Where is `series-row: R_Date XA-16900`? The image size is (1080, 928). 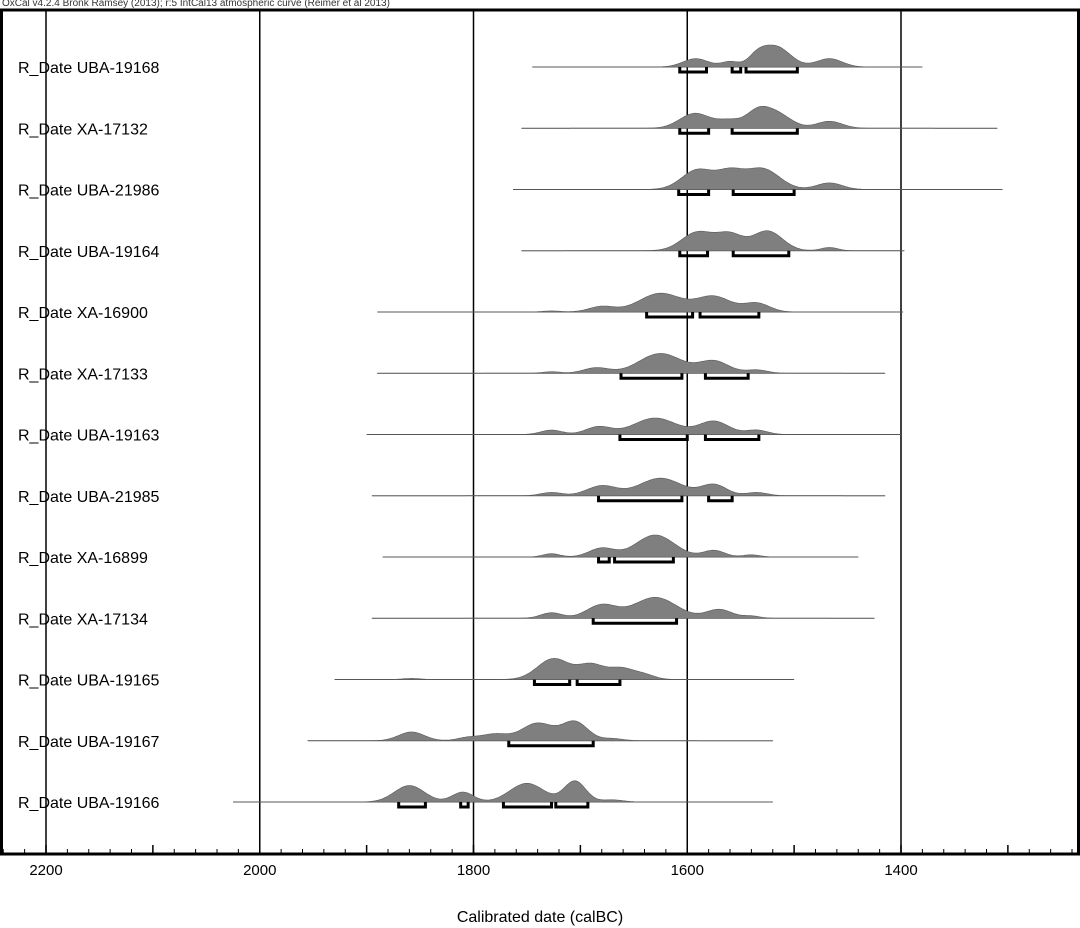
series-row: R_Date XA-16900 is located at coordinates (461, 307).